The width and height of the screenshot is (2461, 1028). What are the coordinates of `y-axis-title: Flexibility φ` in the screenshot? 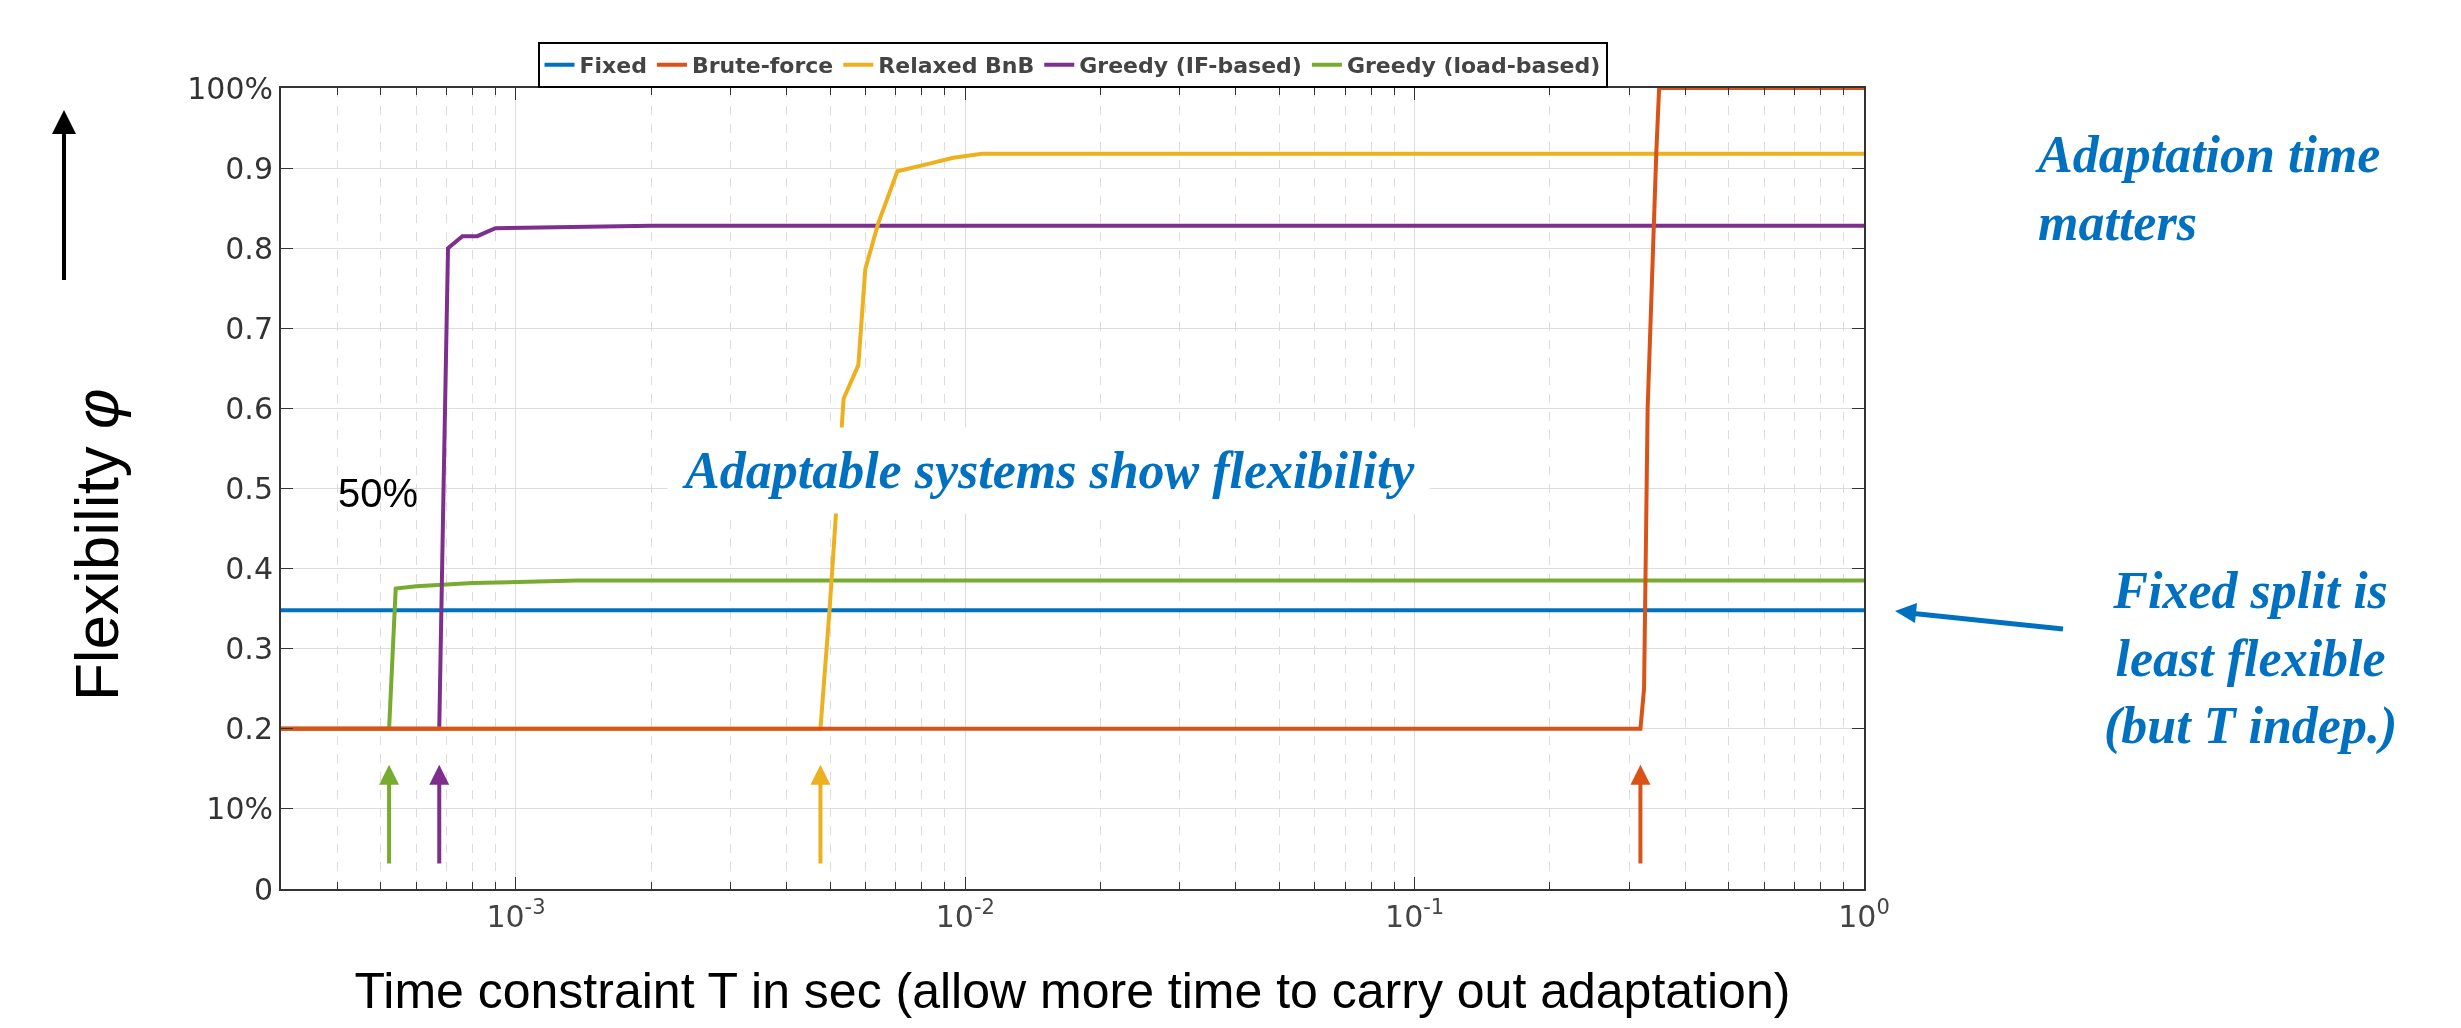 It's located at (96, 545).